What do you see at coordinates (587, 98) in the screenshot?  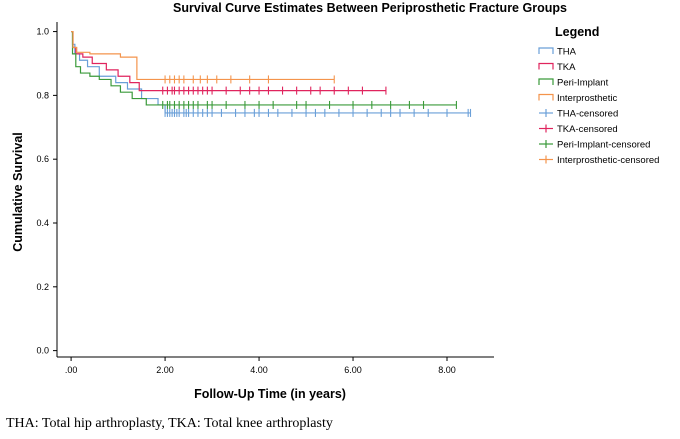 I see `legend-label: Interprosthetic` at bounding box center [587, 98].